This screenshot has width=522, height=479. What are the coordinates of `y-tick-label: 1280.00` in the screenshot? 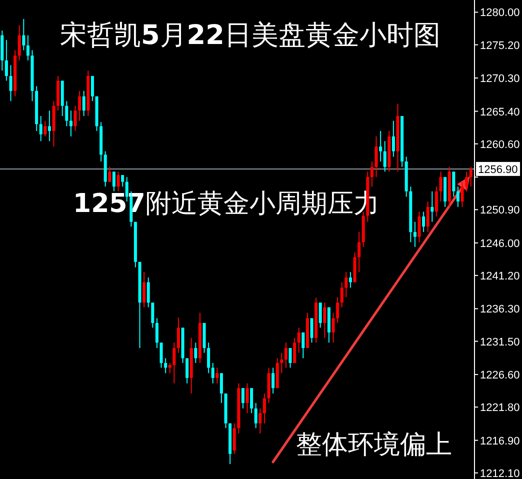 It's located at (500, 13).